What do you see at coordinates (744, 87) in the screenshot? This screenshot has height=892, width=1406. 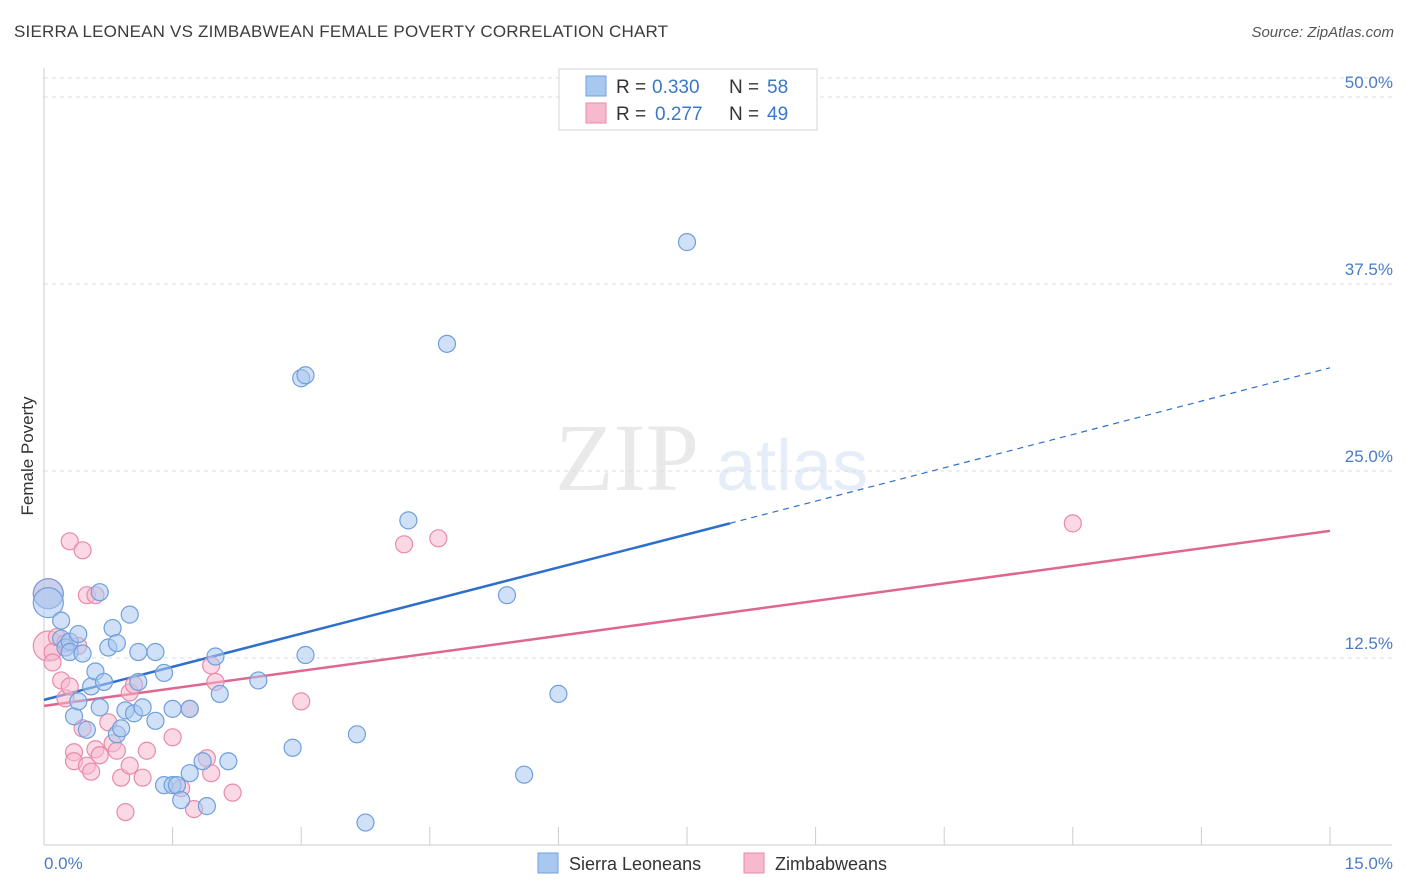 I see `legend-n-label-blue: N =` at bounding box center [744, 87].